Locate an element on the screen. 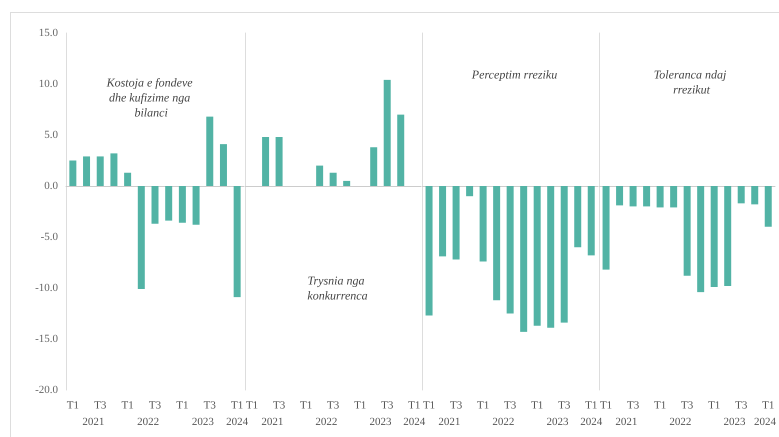 This screenshot has width=779, height=437. text: Toleranca ndaj rrezikut is located at coordinates (692, 82).